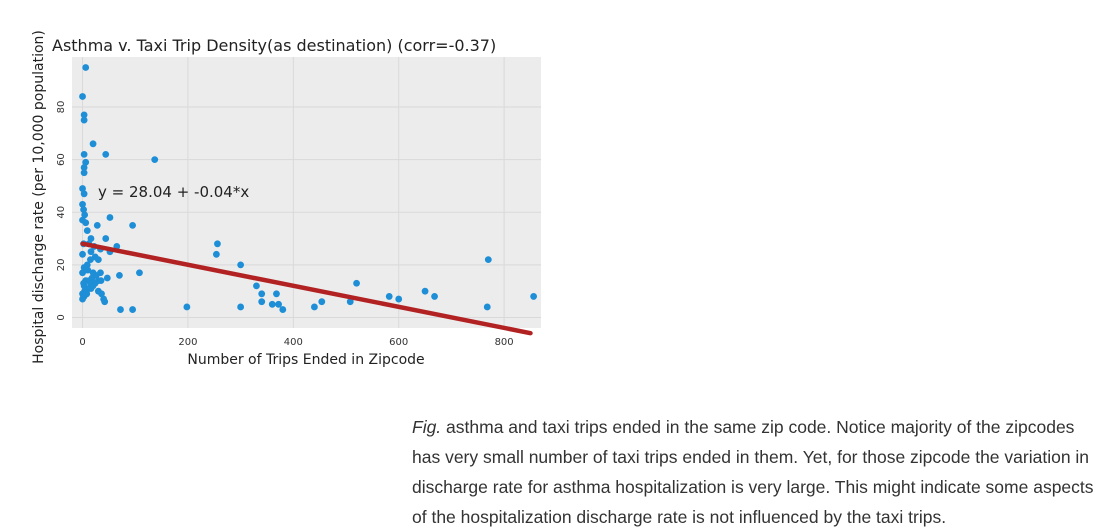 Image resolution: width=1117 pixels, height=532 pixels. What do you see at coordinates (427, 427) in the screenshot?
I see `caption-fig-label: Fig.` at bounding box center [427, 427].